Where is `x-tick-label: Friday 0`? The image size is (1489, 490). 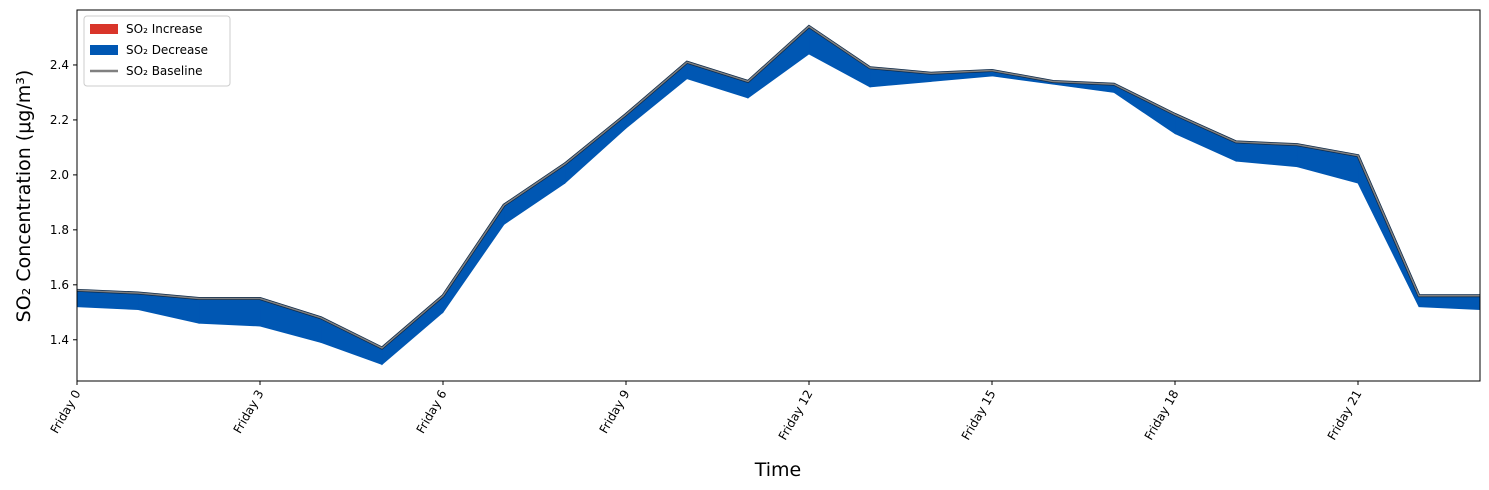
x-tick-label: Friday 0 is located at coordinates (66, 412).